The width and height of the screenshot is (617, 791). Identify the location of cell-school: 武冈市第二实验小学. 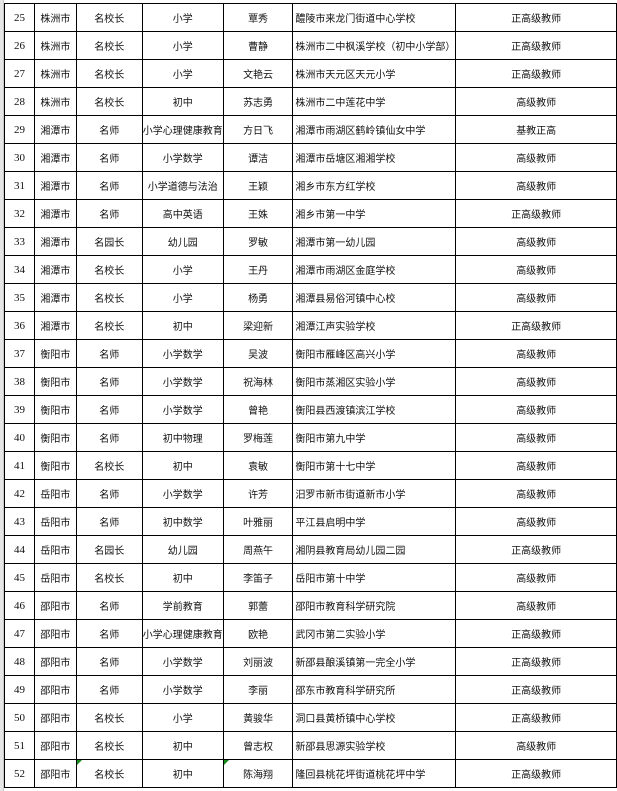
(374, 633).